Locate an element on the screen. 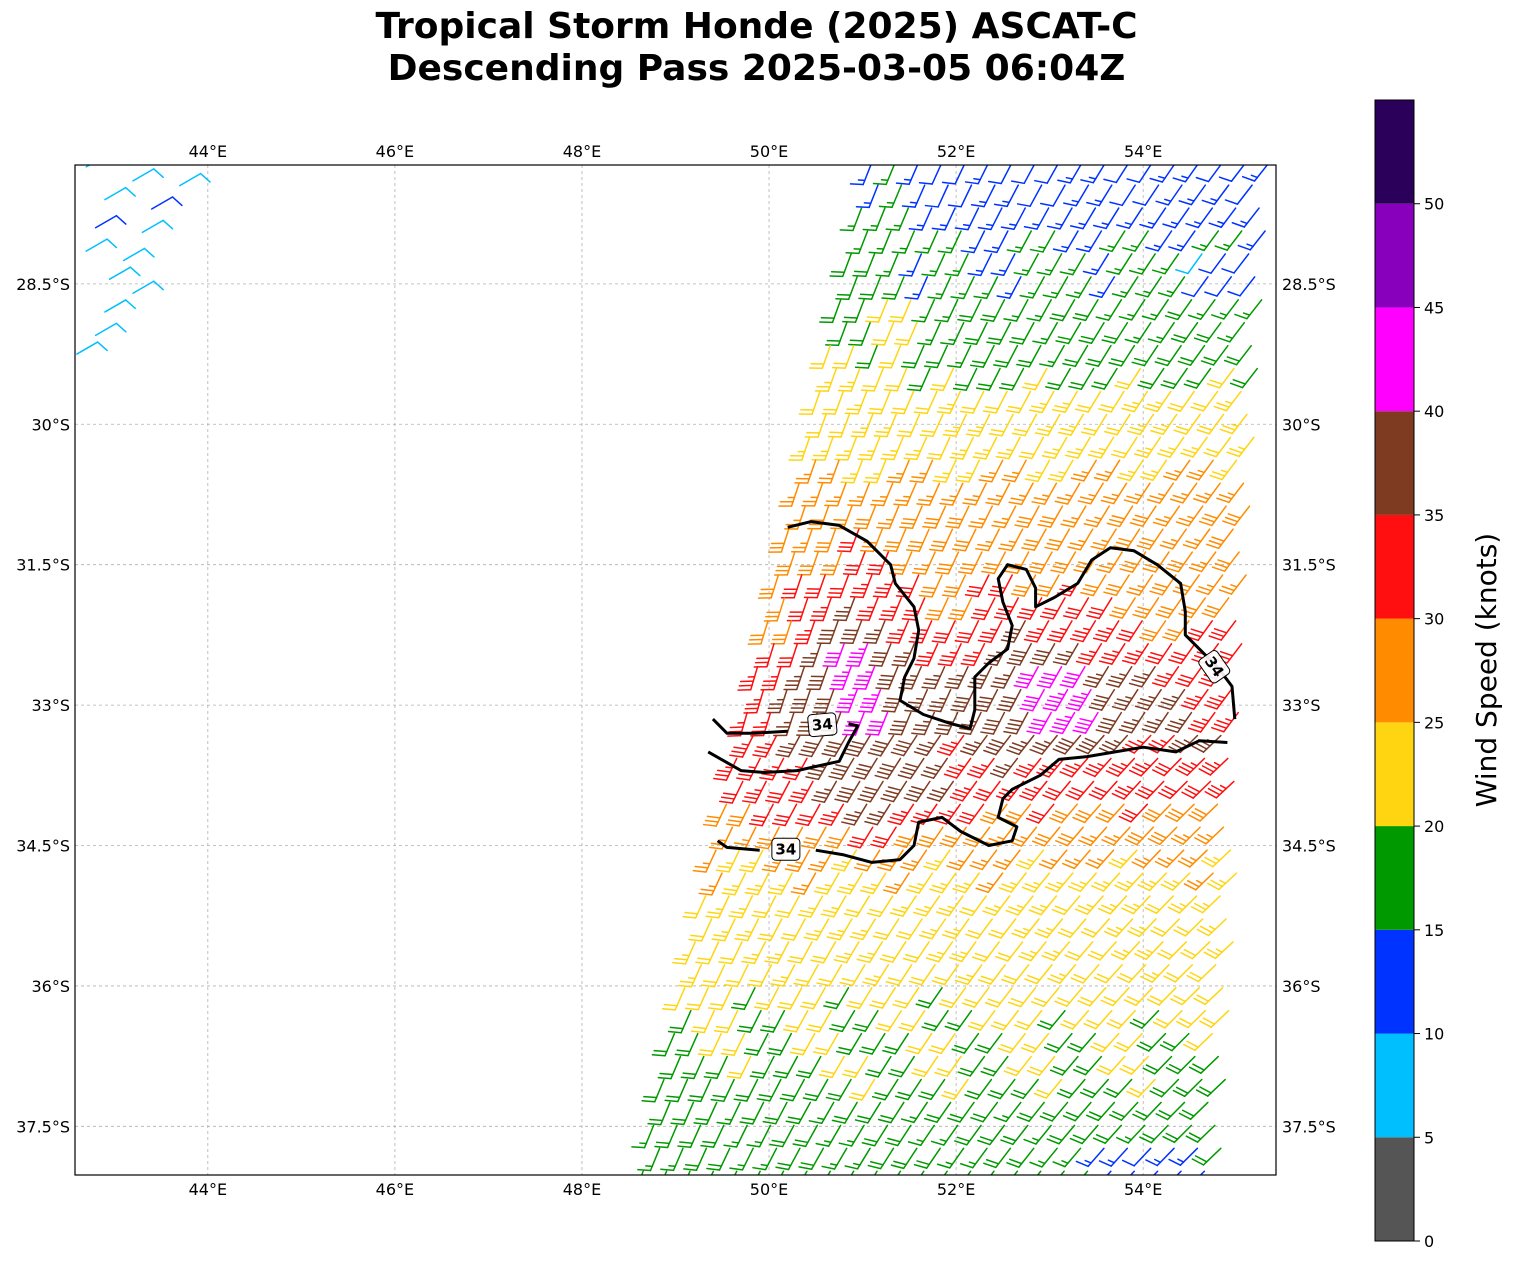 This screenshot has height=1264, width=1513. contour-line is located at coordinates (749, 726).